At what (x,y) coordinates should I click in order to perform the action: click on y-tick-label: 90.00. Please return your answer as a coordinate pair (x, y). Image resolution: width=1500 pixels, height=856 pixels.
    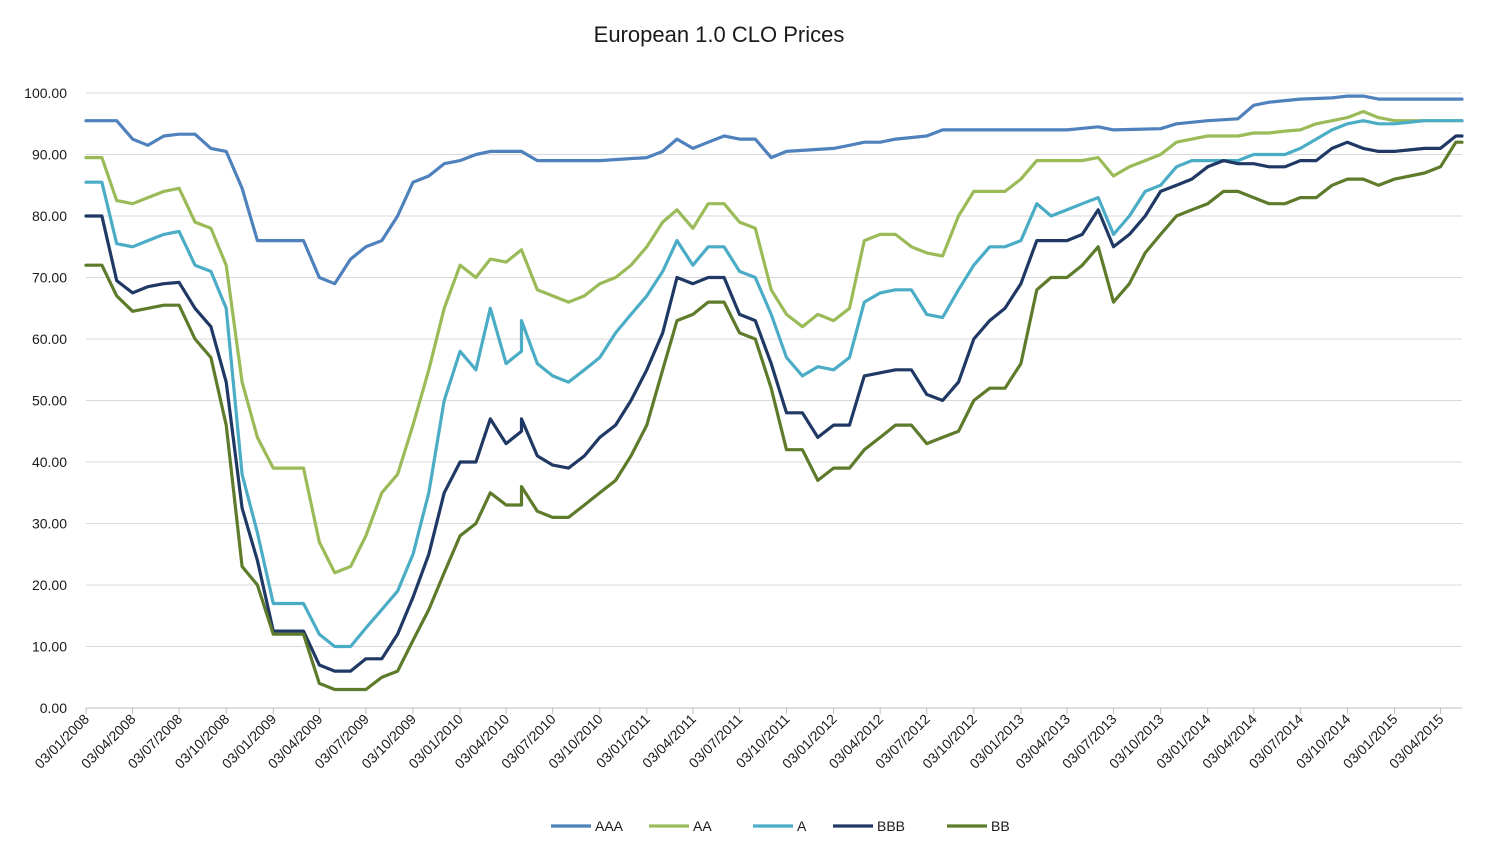
    Looking at the image, I should click on (49, 155).